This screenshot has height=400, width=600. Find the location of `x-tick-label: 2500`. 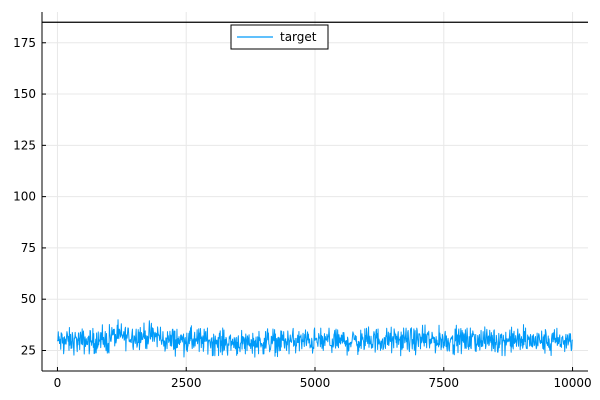

x-tick-label: 2500 is located at coordinates (186, 383).